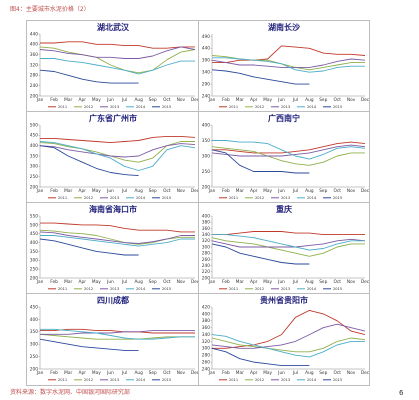 The height and width of the screenshot is (400, 419). Describe the element at coordinates (34, 225) in the screenshot. I see `y-tick-label: 500` at that location.